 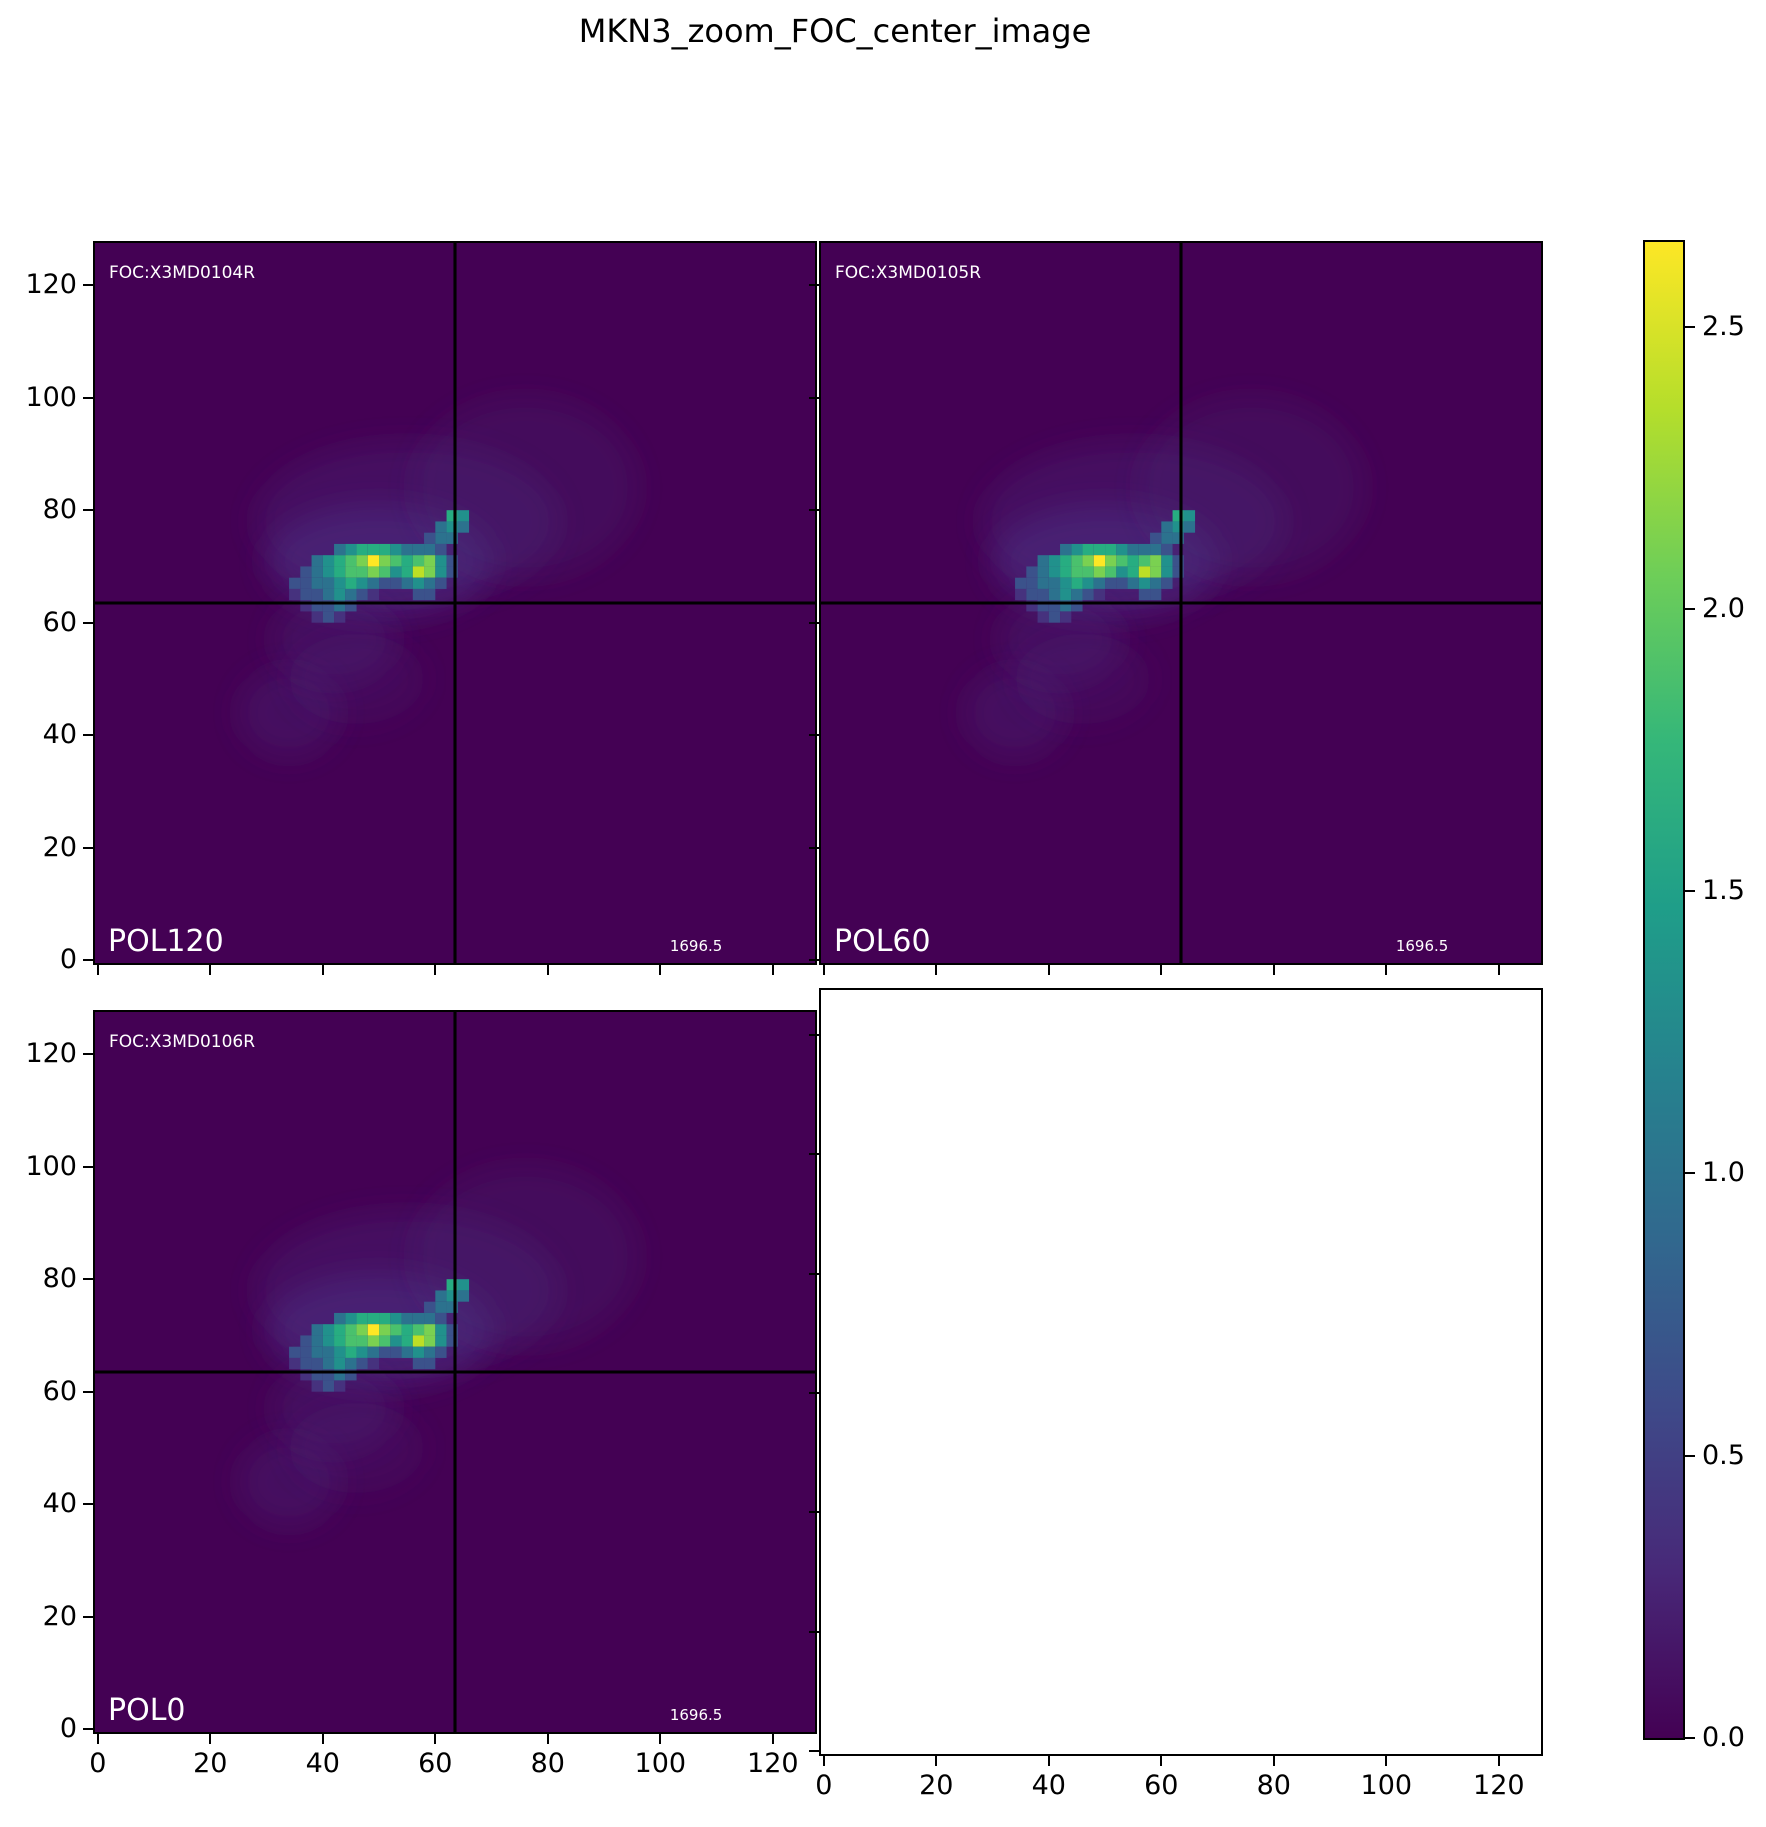 What do you see at coordinates (59, 510) in the screenshot?
I see `y-tick-label: 80` at bounding box center [59, 510].